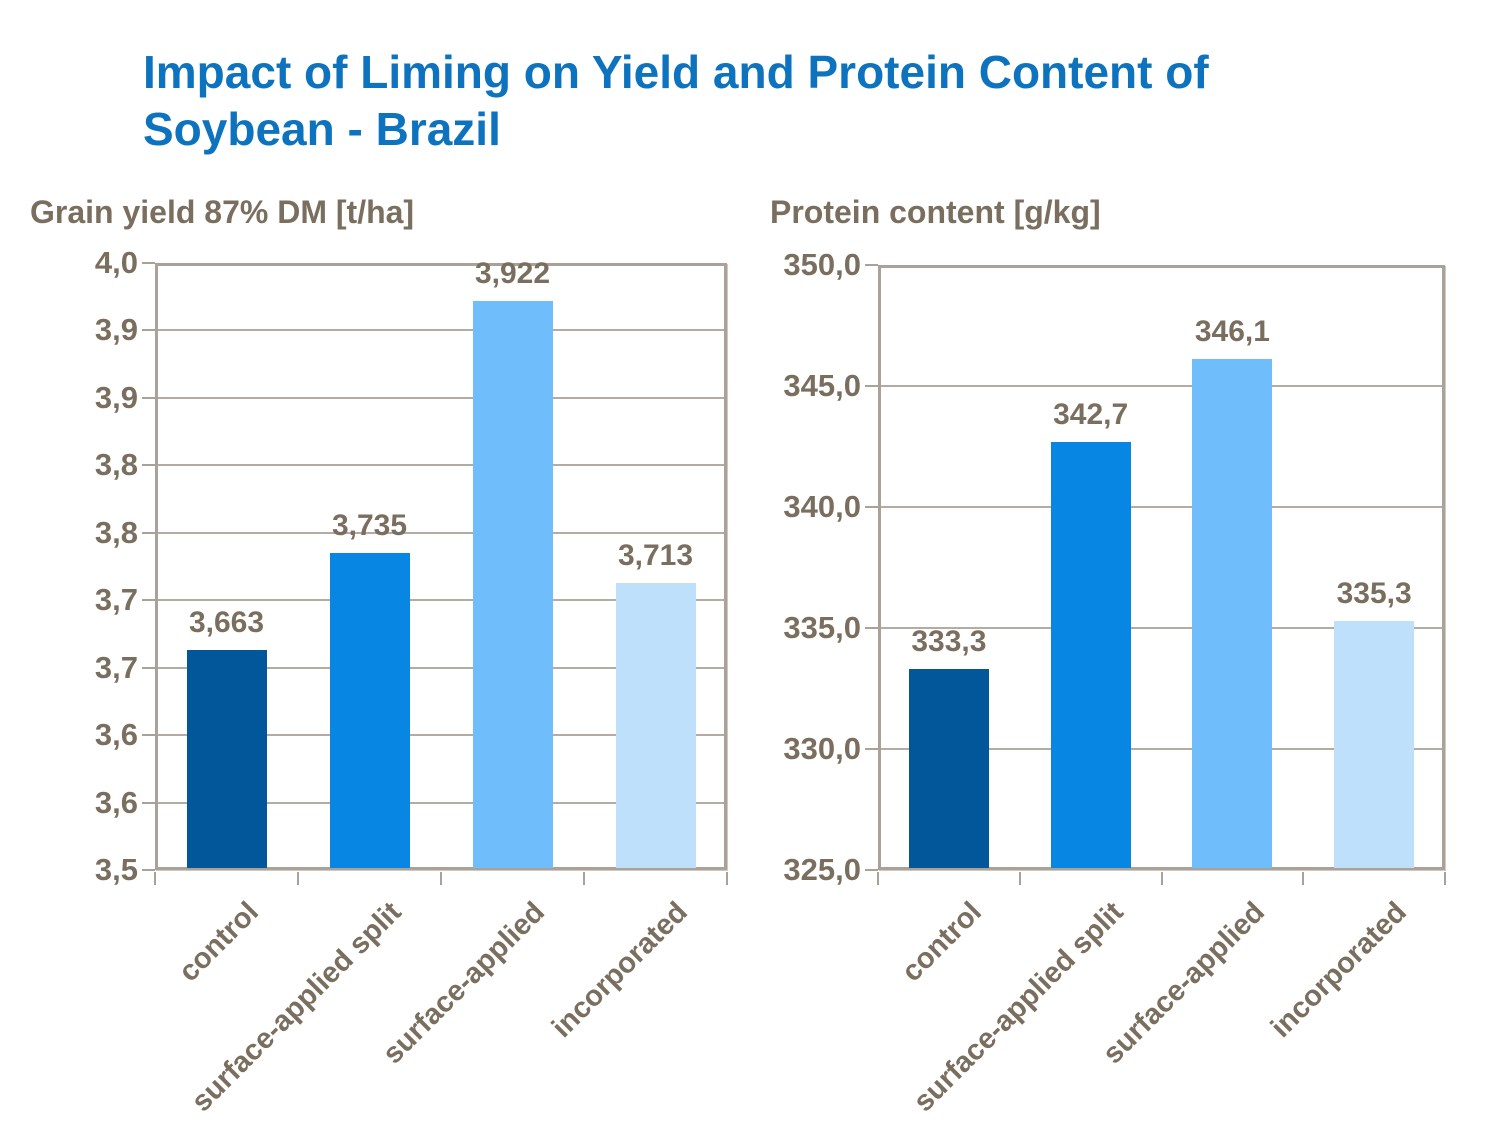 This screenshot has width=1500, height=1125. What do you see at coordinates (226, 623) in the screenshot?
I see `bar-value-label: 3,663` at bounding box center [226, 623].